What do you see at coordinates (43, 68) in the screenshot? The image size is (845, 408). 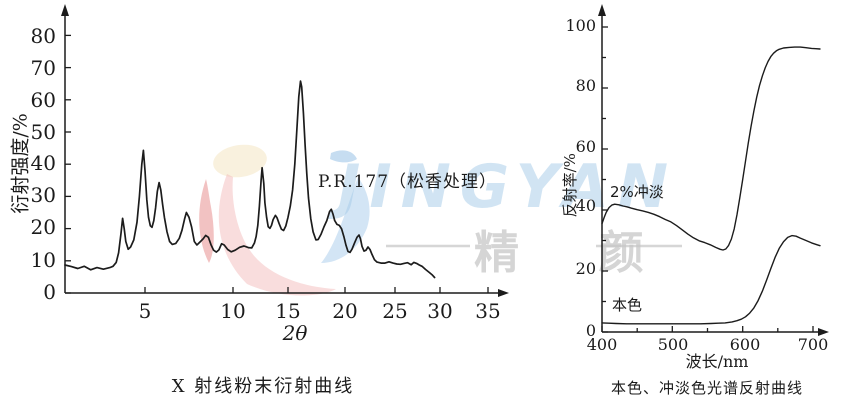 I see `y-tick-label: 70` at bounding box center [43, 68].